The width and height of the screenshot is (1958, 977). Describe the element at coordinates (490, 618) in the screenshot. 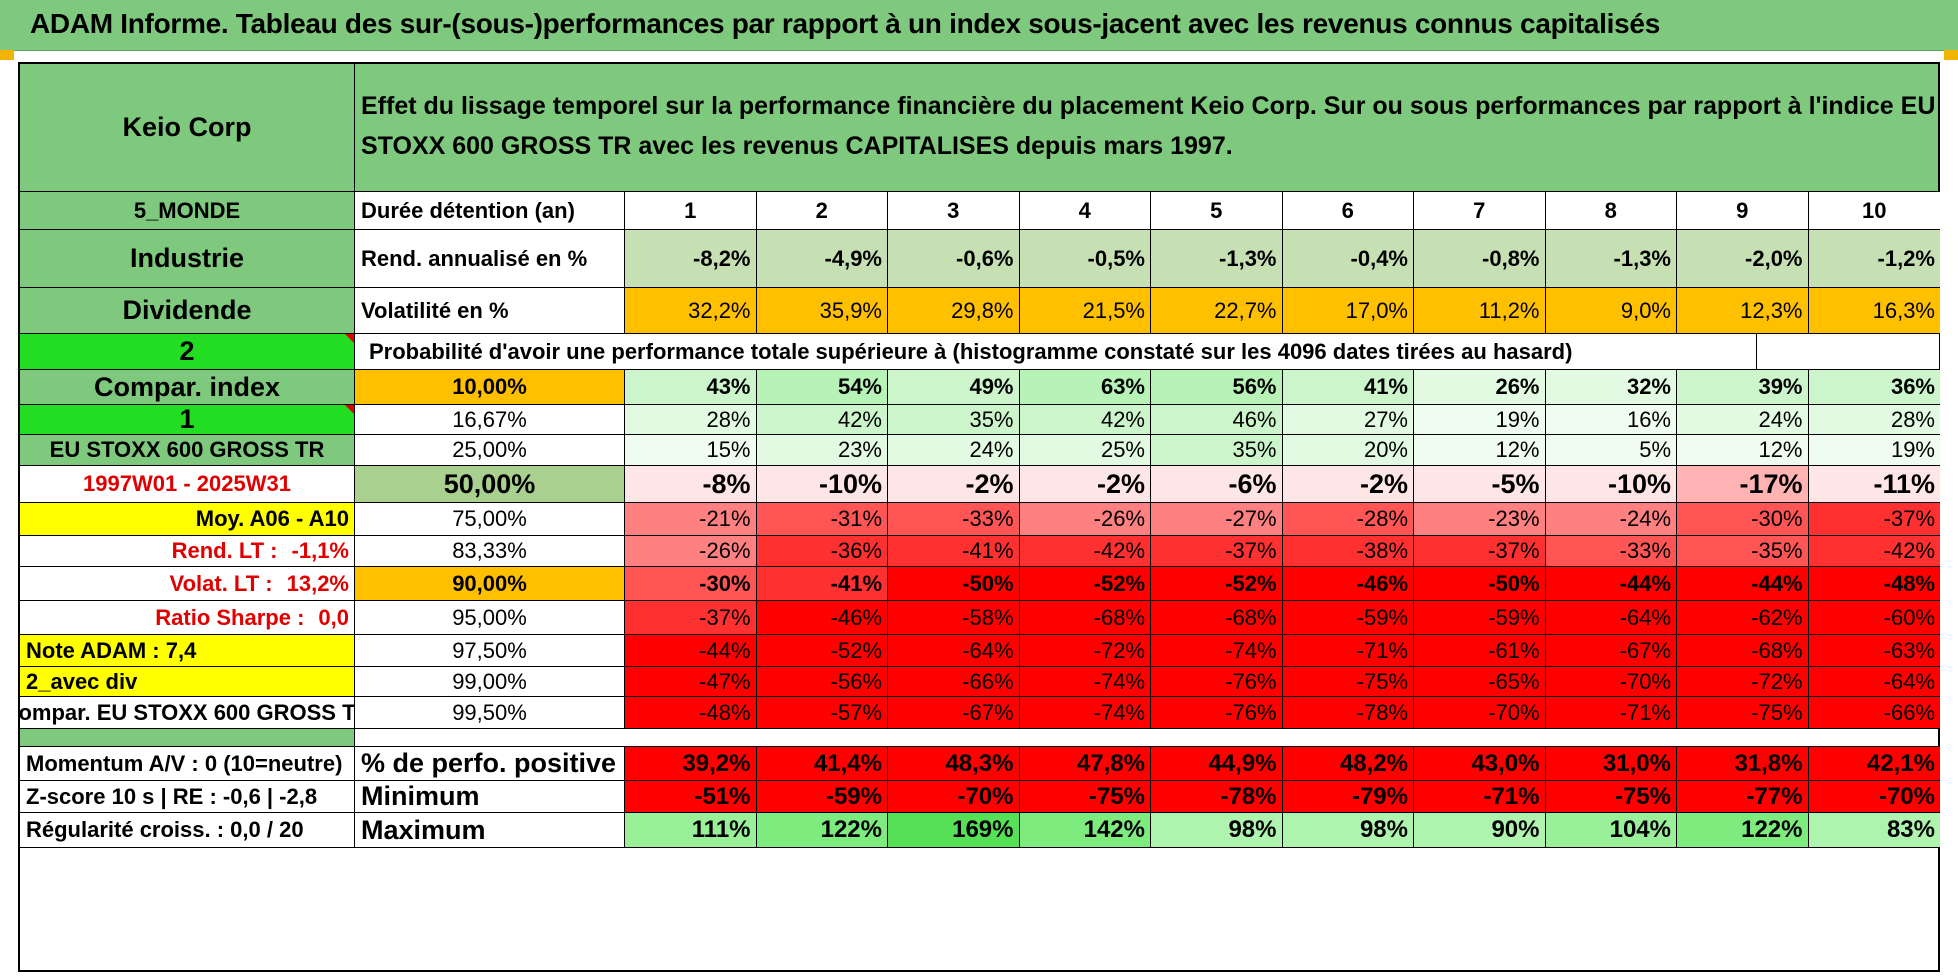

I see `threshold-value: 95,00%` at that location.